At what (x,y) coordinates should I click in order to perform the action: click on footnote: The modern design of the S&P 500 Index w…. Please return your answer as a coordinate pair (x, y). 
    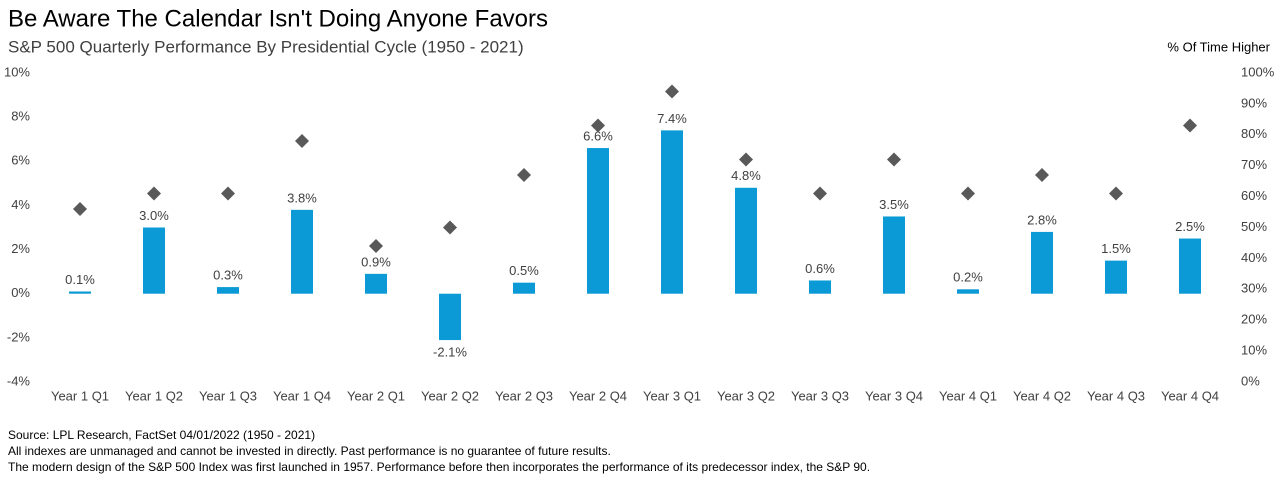
    Looking at the image, I should click on (439, 467).